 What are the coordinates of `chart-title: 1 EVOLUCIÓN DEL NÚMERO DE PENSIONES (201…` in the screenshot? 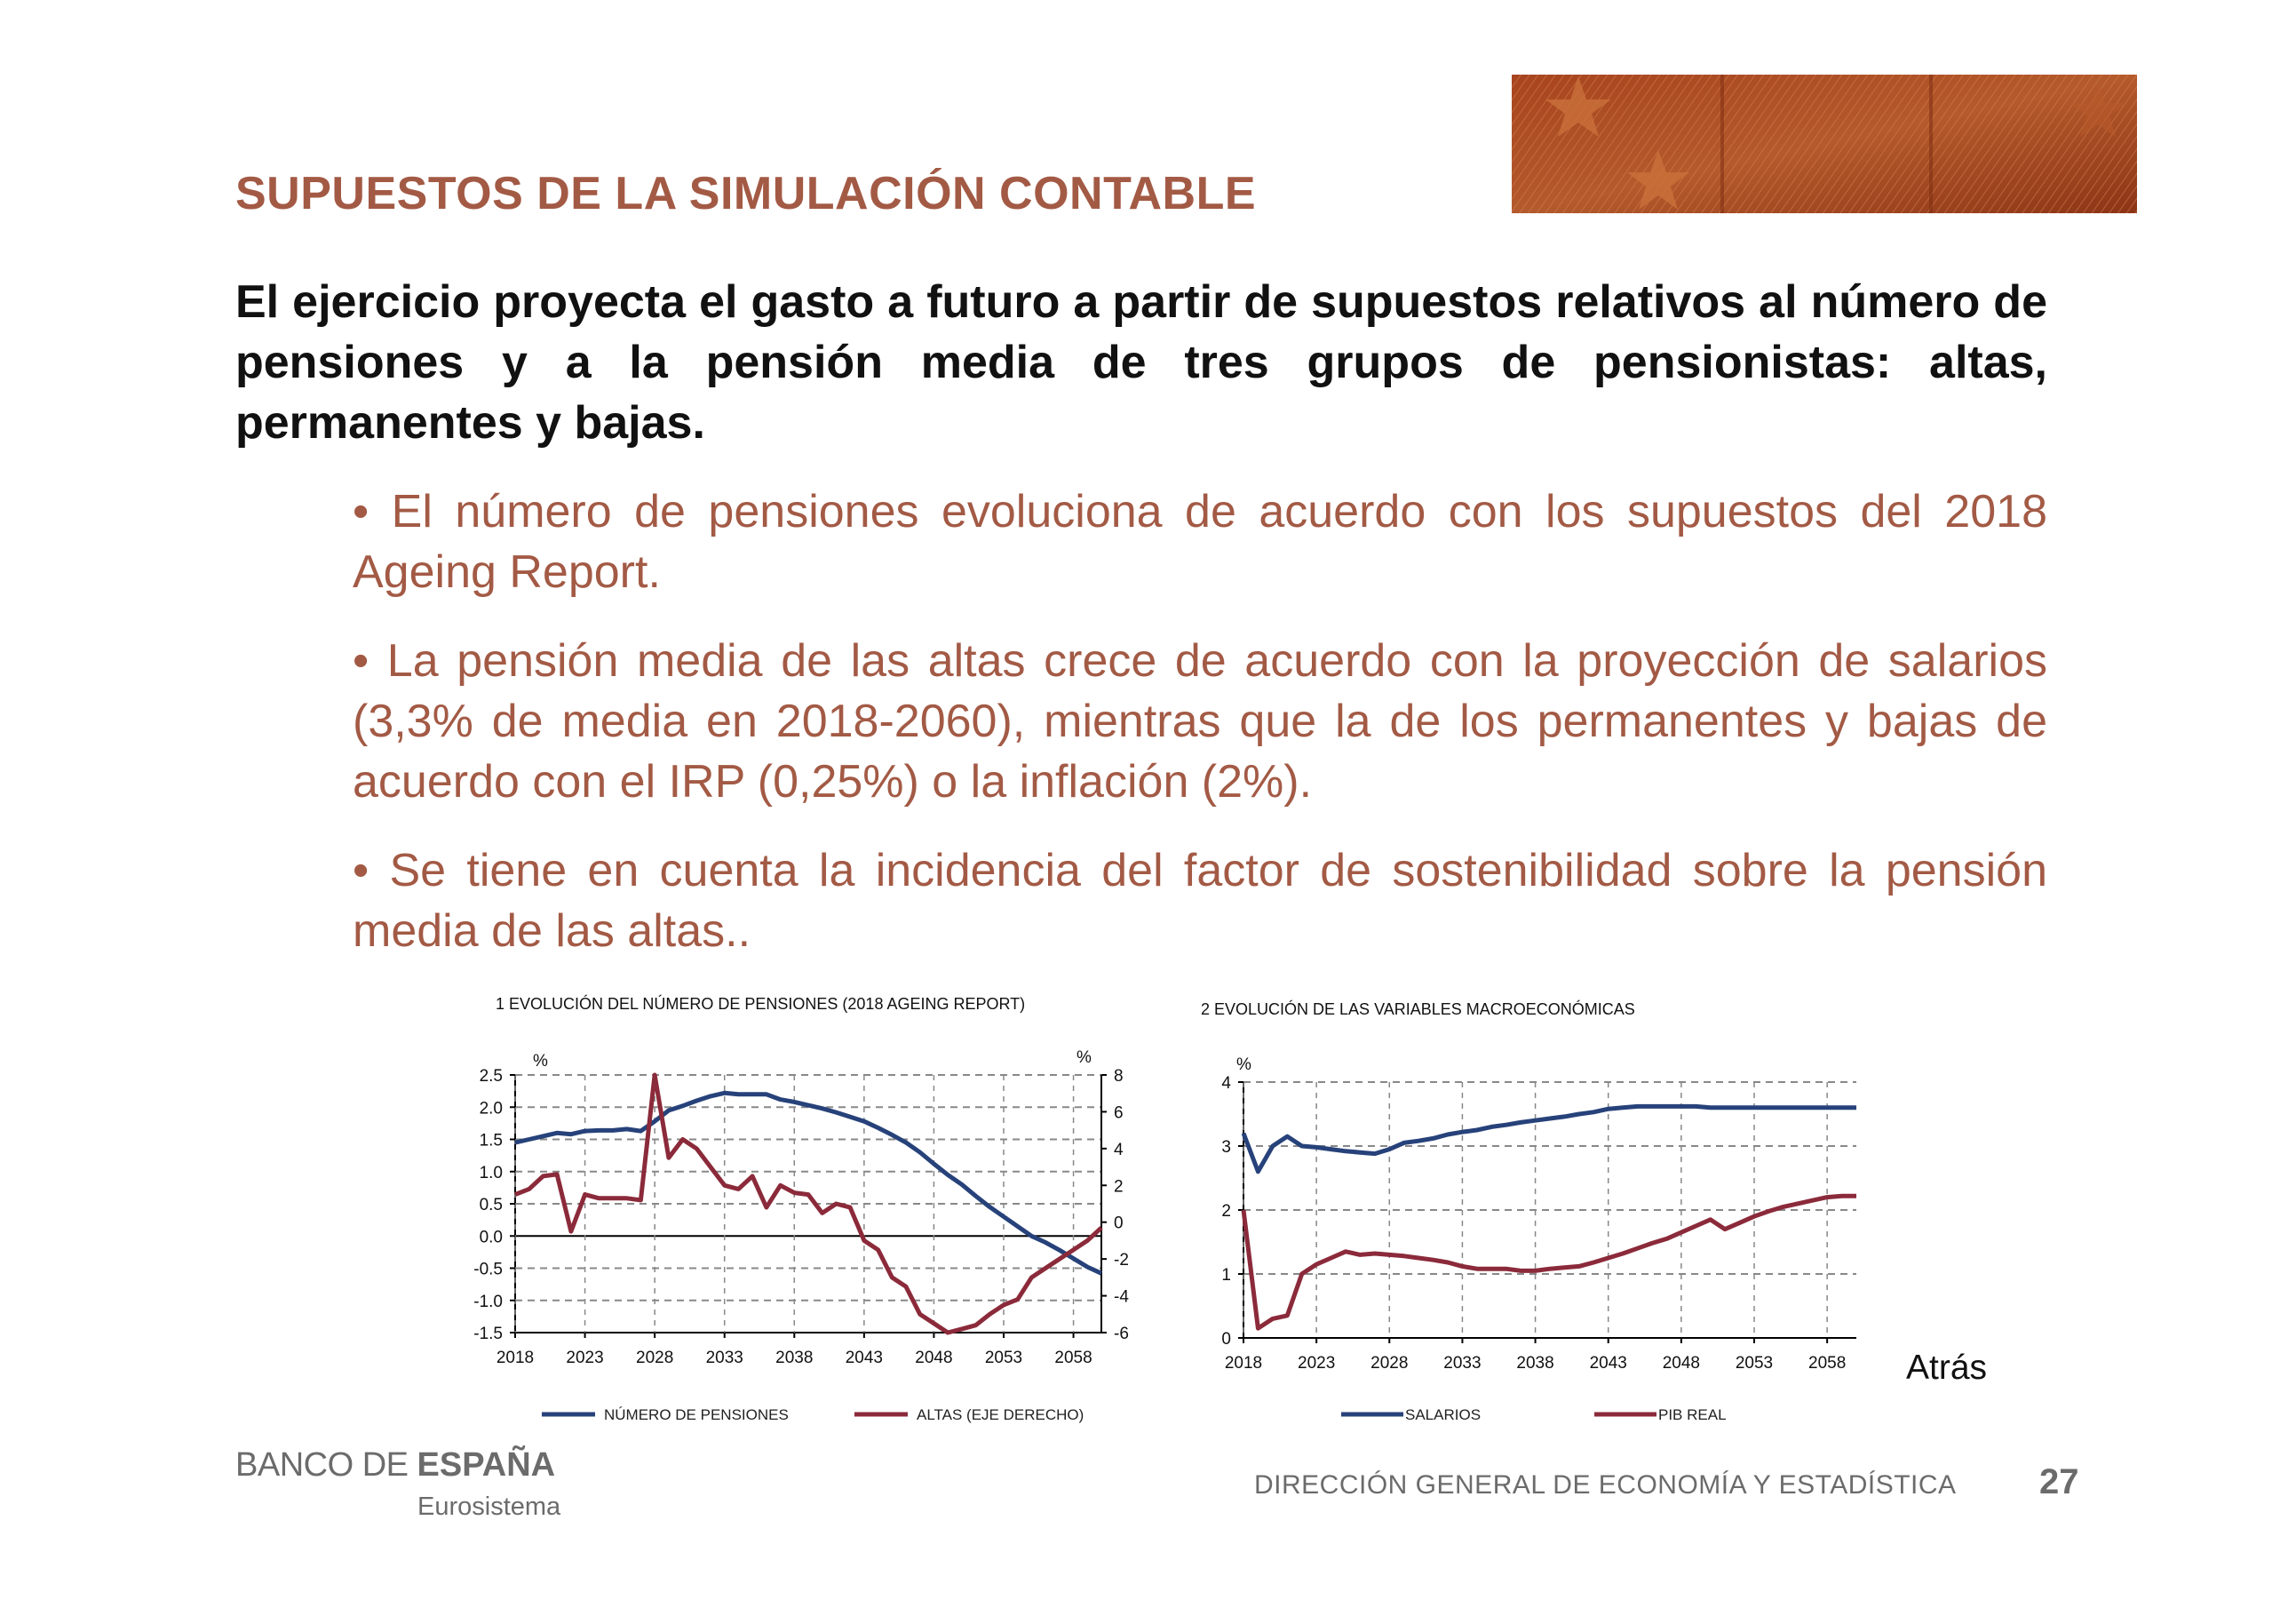 It's located at (760, 1003).